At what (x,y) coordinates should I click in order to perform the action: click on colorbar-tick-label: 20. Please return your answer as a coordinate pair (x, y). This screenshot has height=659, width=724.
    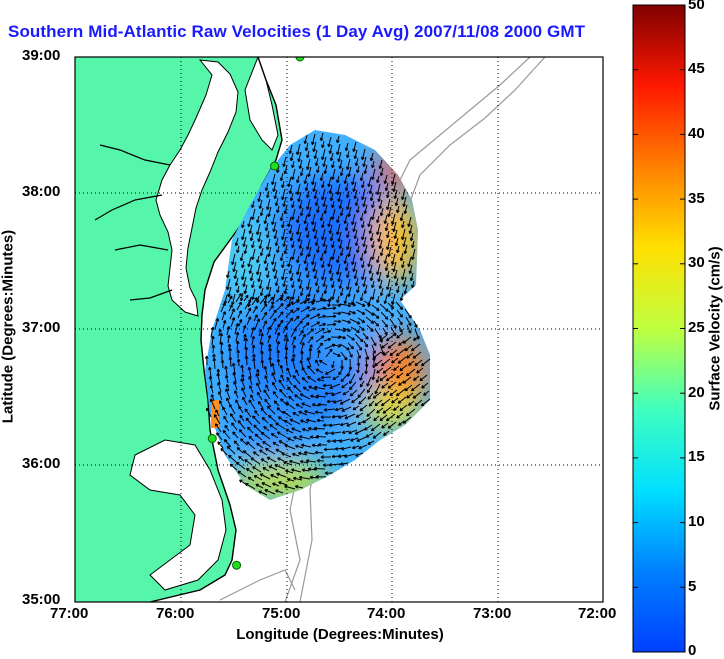
    Looking at the image, I should click on (696, 392).